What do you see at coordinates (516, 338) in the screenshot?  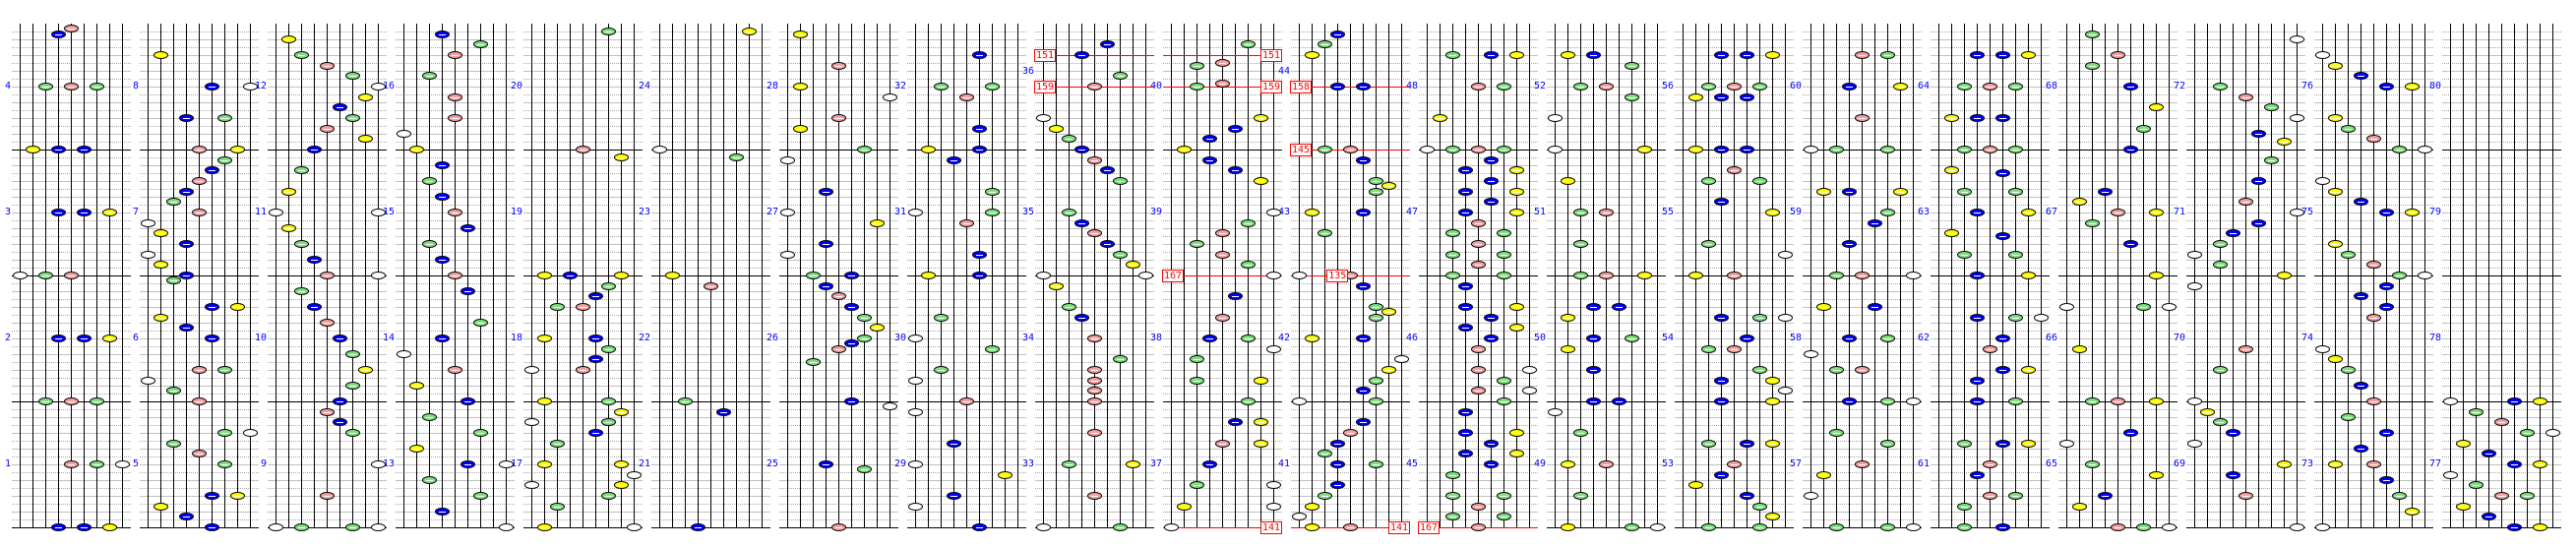 I see `measure-number: 18` at bounding box center [516, 338].